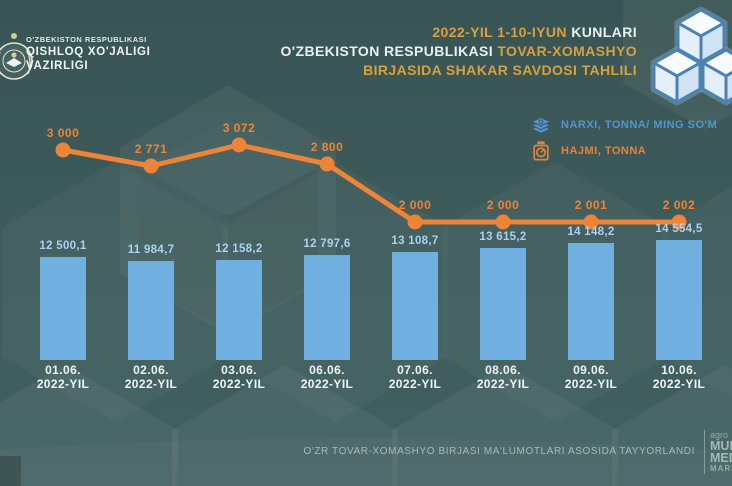 The width and height of the screenshot is (732, 486). What do you see at coordinates (239, 128) in the screenshot?
I see `price-value-label: 3 072` at bounding box center [239, 128].